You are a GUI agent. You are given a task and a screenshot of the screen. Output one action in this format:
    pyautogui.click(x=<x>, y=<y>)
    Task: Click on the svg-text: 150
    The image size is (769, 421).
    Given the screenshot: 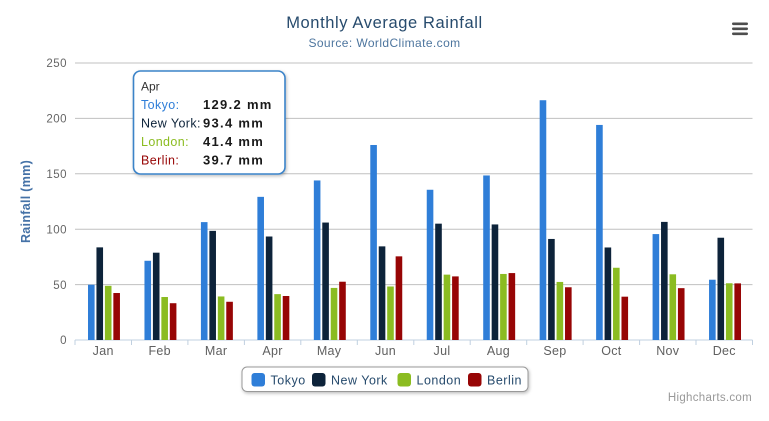 What is the action you would take?
    pyautogui.click(x=56, y=175)
    